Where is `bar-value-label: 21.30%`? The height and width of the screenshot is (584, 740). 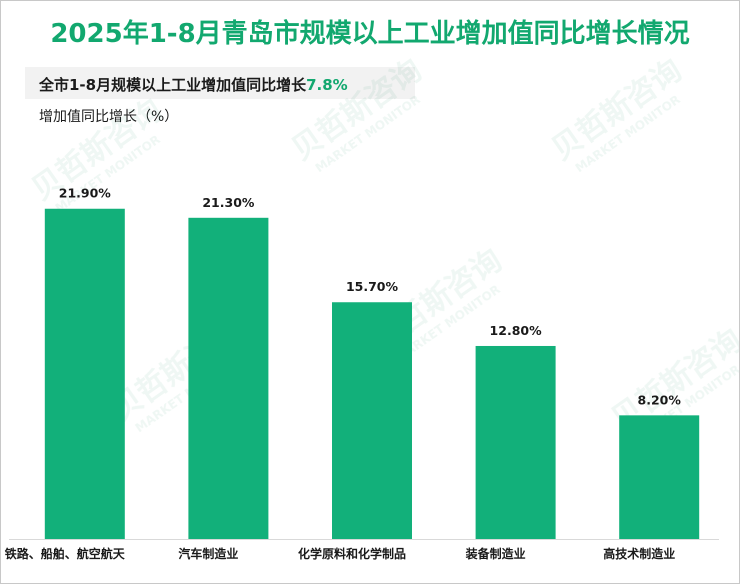
bar-value-label: 21.30% is located at coordinates (228, 202).